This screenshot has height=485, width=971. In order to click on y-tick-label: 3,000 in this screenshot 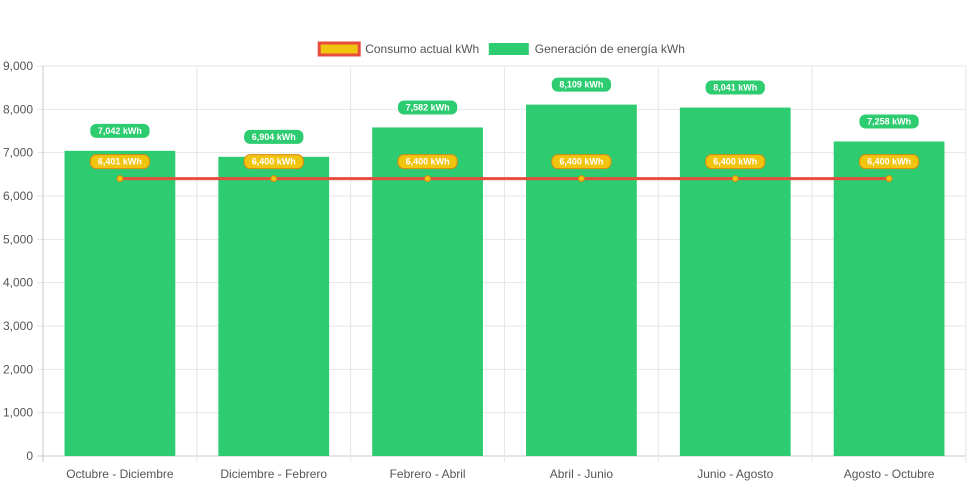, I will do `click(18, 326)`.